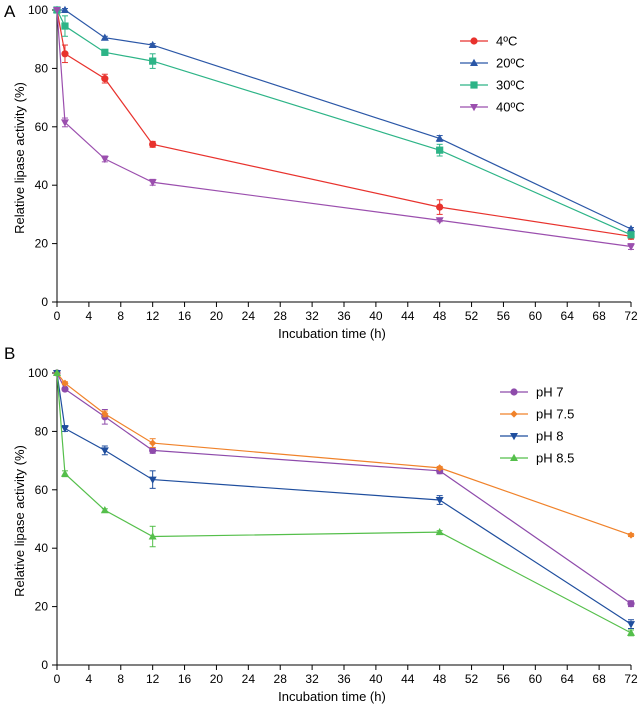 This screenshot has width=639, height=710. I want to click on panel-letter: B, so click(9, 353).